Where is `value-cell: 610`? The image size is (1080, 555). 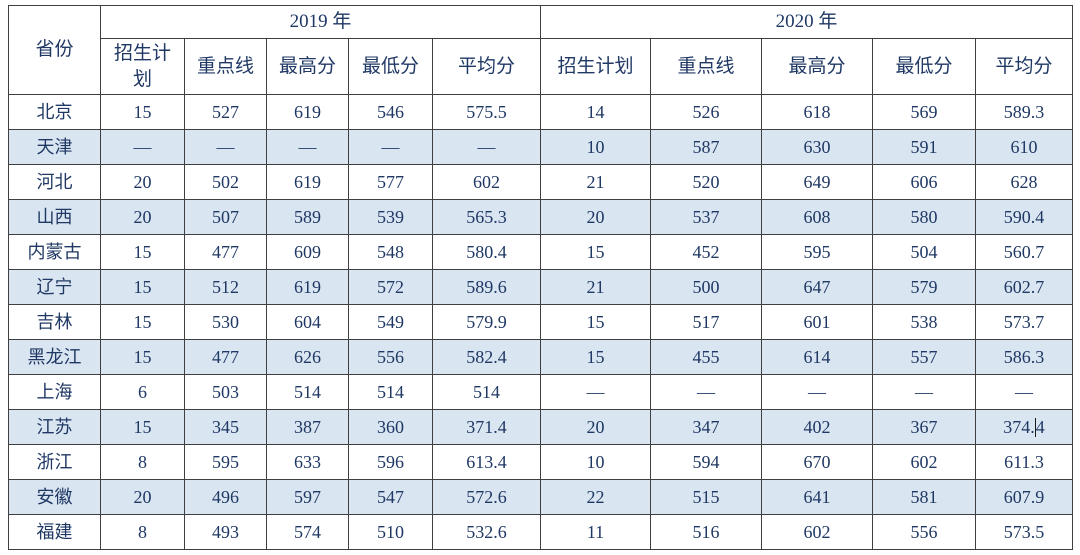
value-cell: 610 is located at coordinates (1024, 147).